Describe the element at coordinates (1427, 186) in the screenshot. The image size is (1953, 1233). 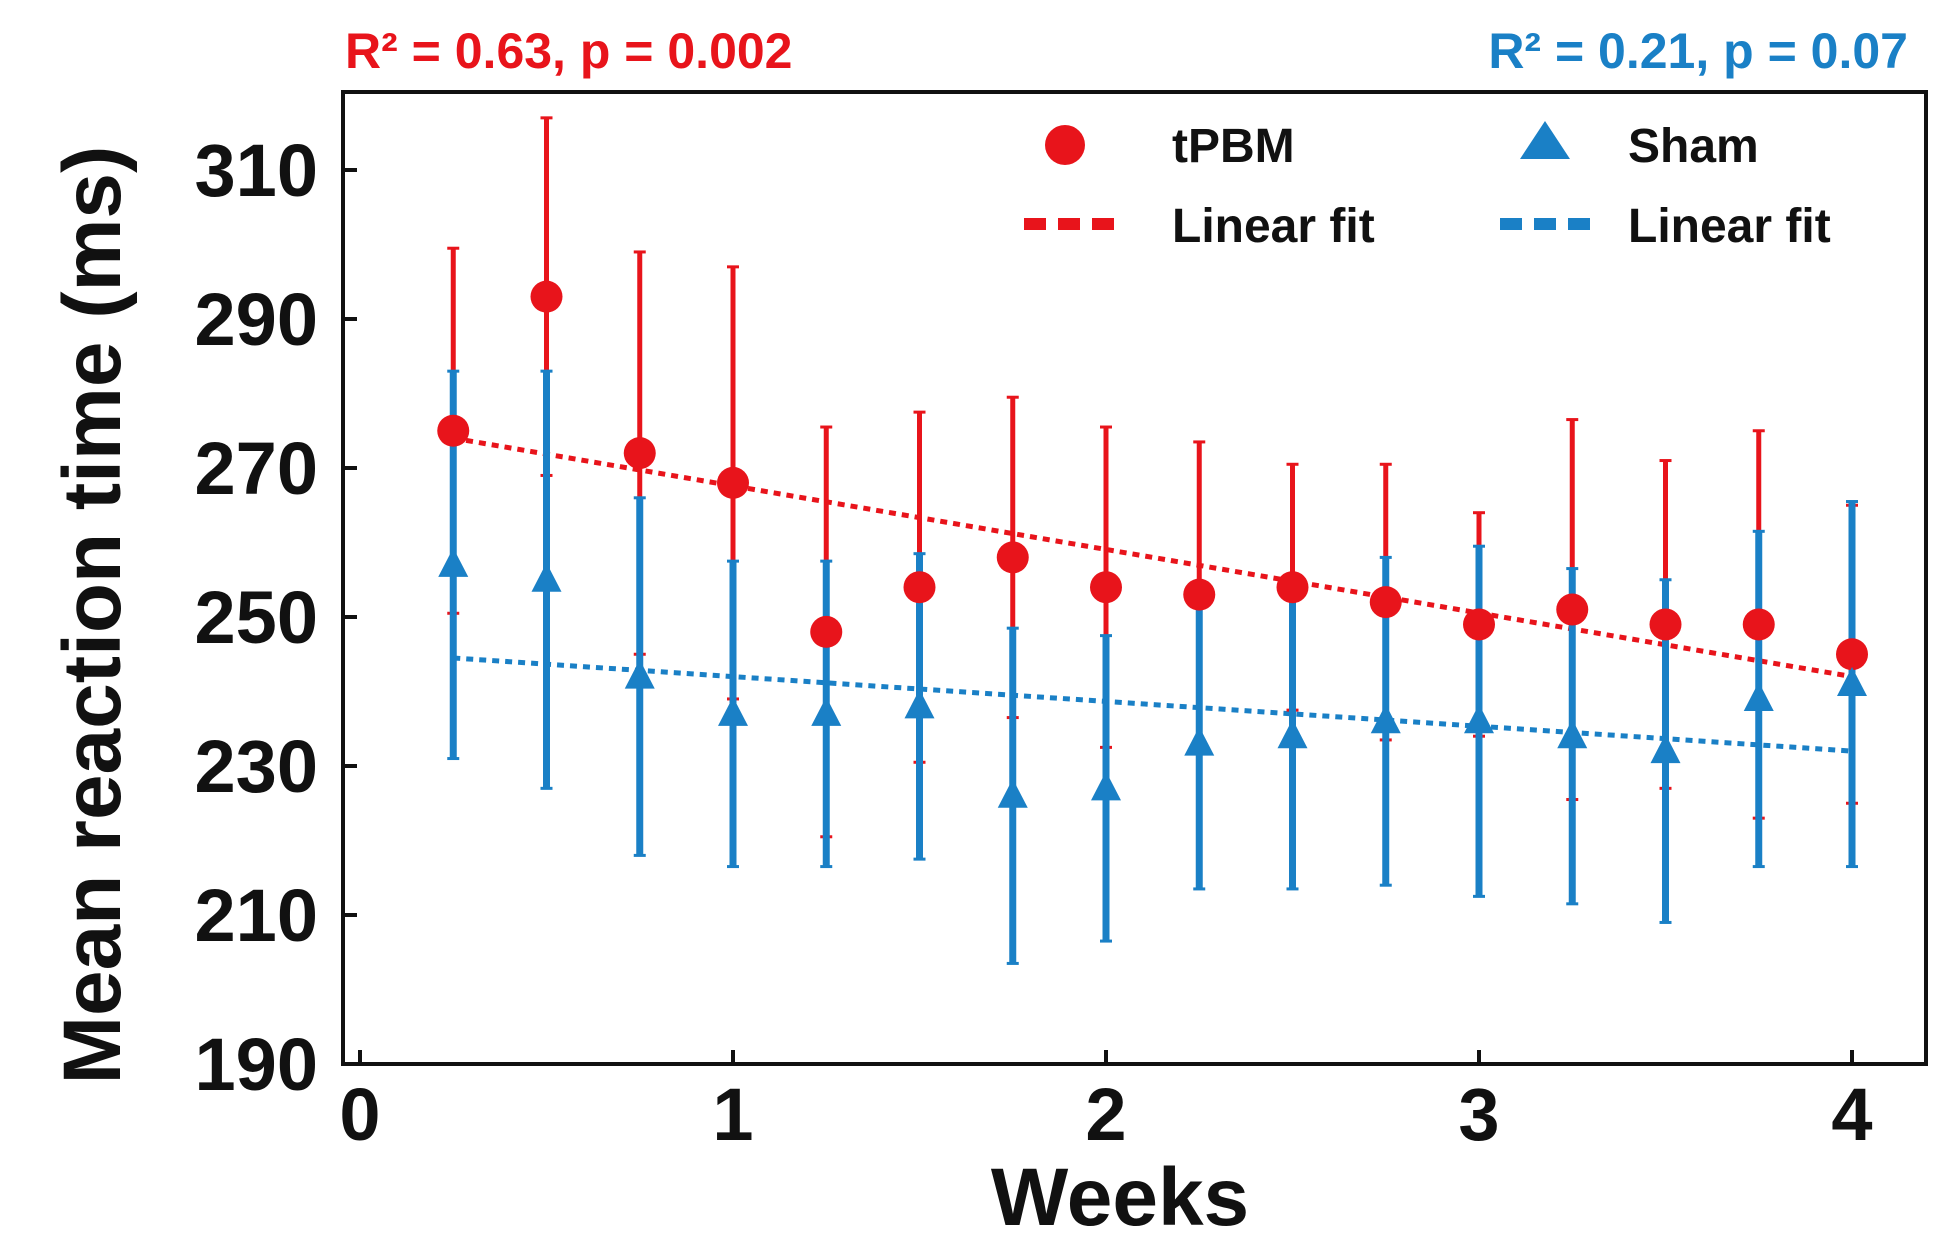
I see `legend: tPBM Sham Linear fit Linear fit` at that location.